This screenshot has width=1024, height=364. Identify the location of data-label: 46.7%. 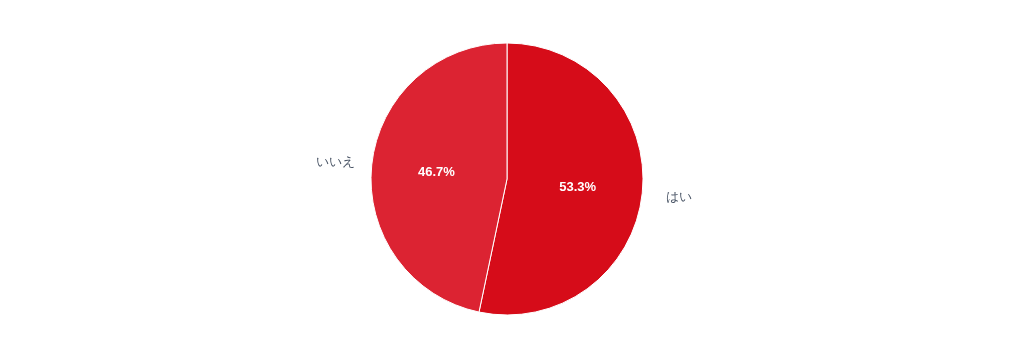
(436, 172).